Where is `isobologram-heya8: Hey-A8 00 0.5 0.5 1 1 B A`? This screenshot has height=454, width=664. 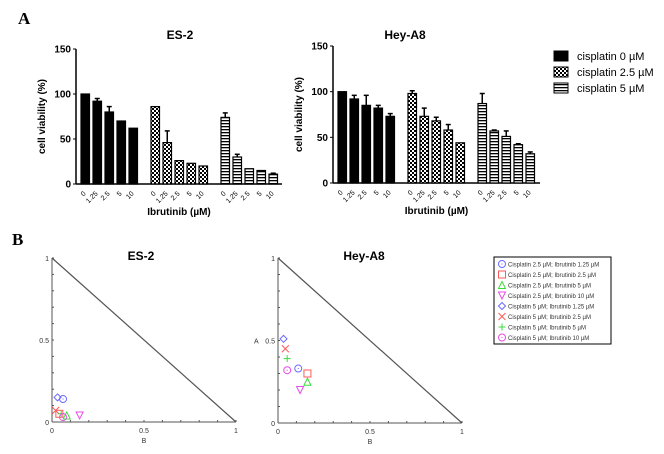
isobologram-heya8: Hey-A8 00 0.5 0.5 1 1 B A is located at coordinates (359, 347).